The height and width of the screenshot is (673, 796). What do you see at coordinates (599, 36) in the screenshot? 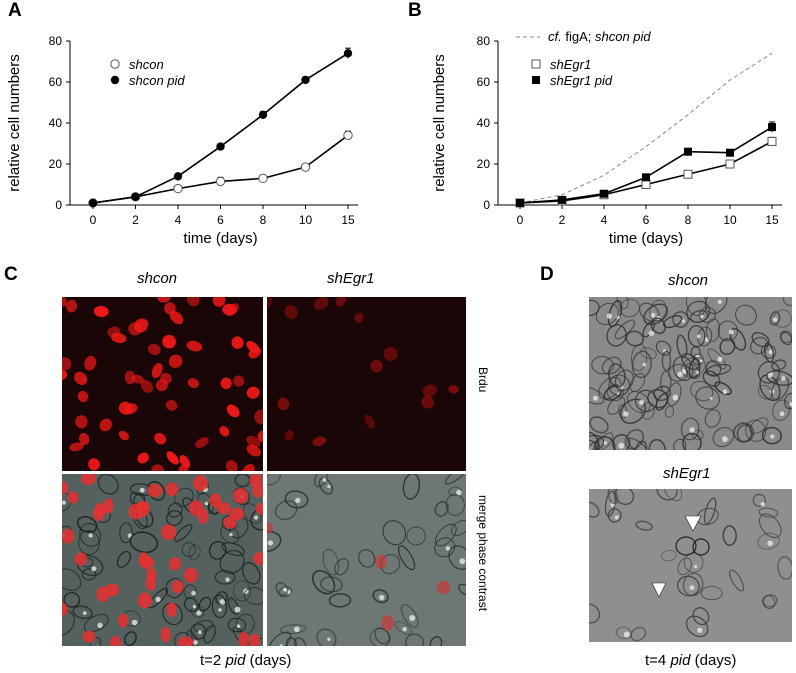
I see `legend-label-reference: cf. figA; shcon pid` at bounding box center [599, 36].